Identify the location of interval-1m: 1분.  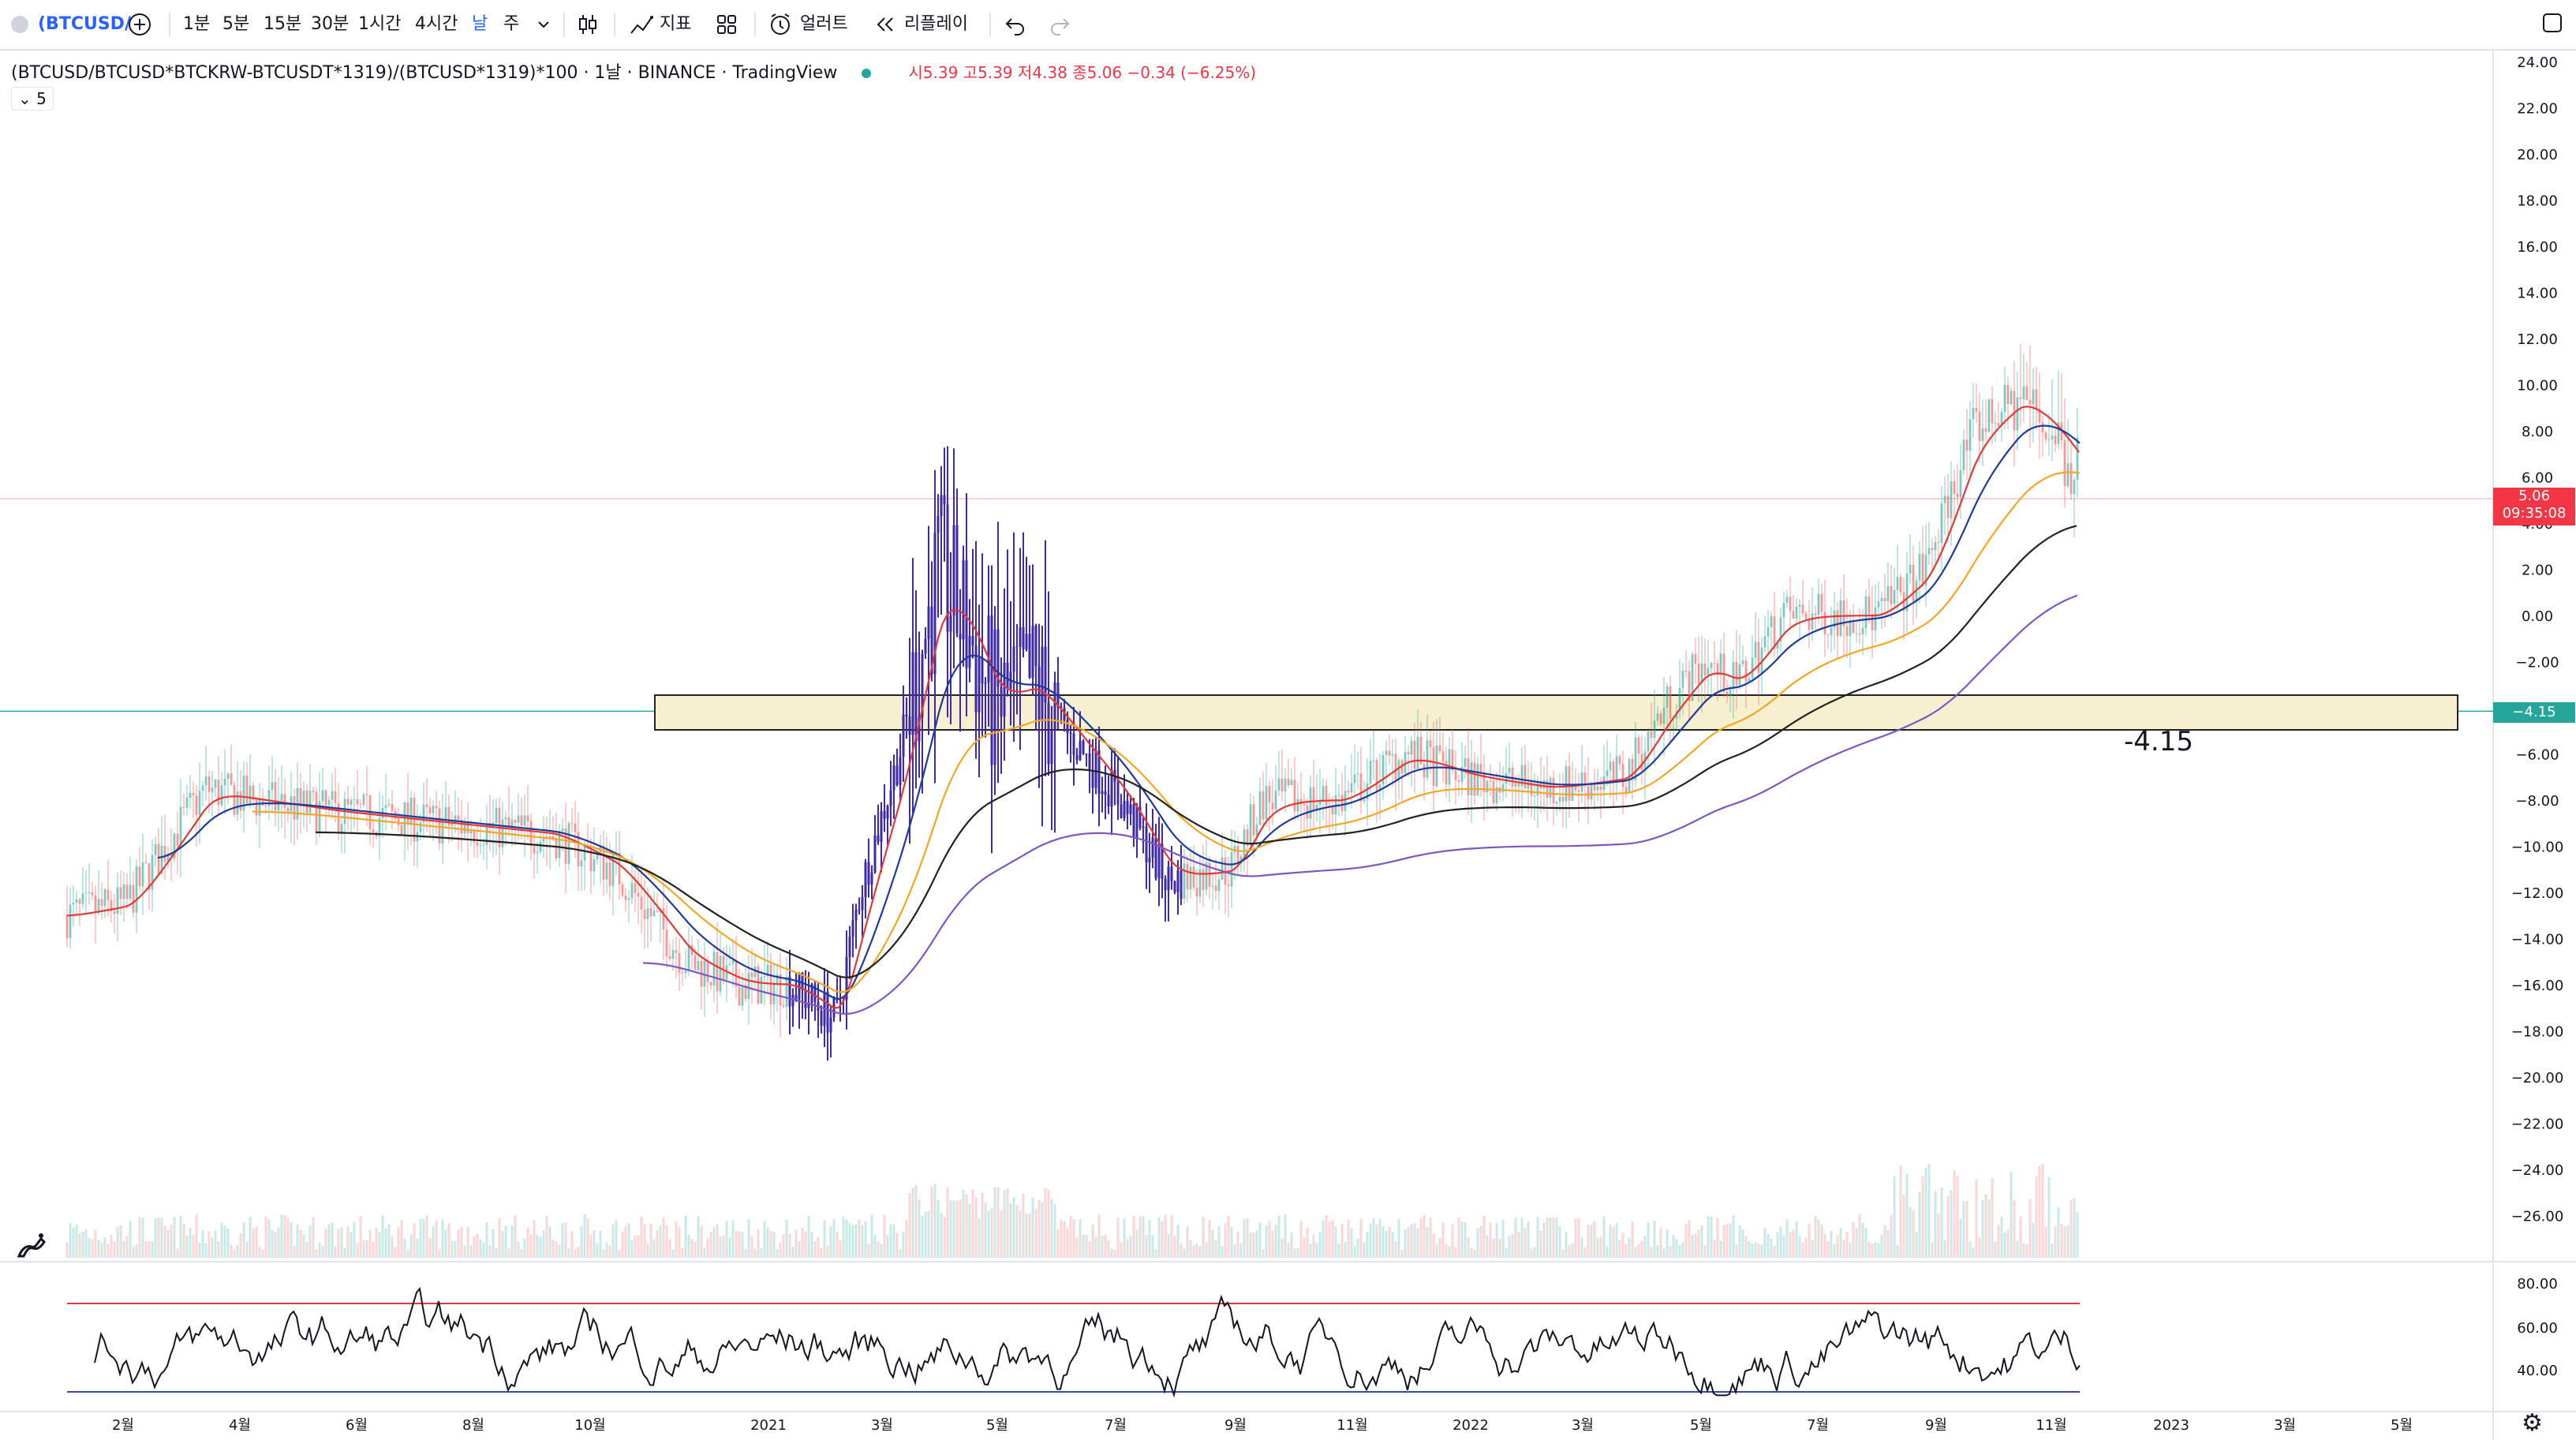
(197, 24).